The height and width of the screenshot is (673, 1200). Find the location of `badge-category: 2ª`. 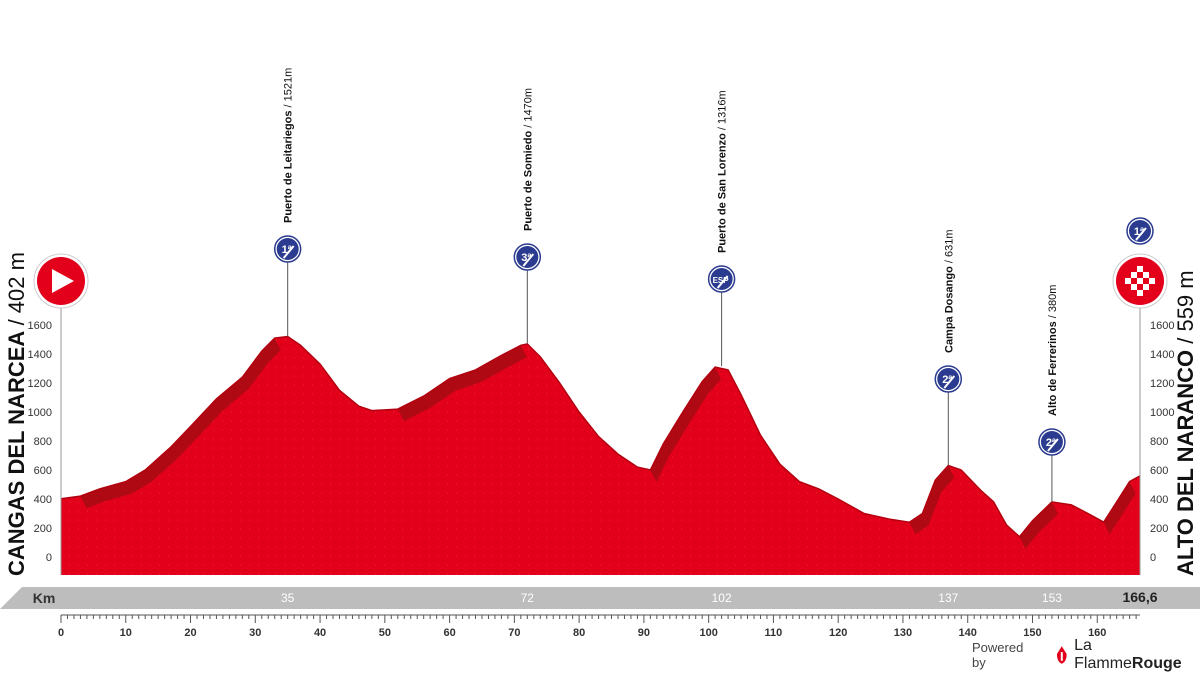

badge-category: 2ª is located at coordinates (1051, 443).